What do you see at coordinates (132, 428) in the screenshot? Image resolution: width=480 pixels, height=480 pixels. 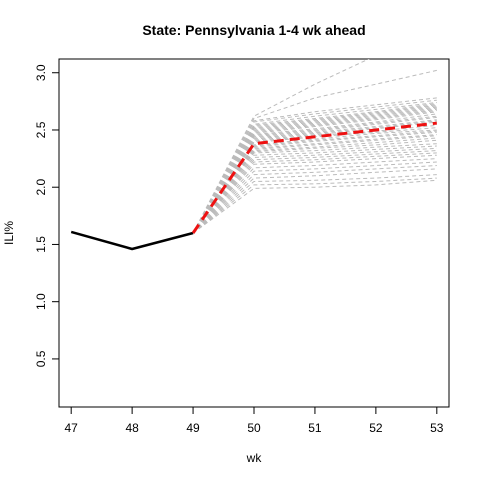 I see `x-tick-label: 48` at bounding box center [132, 428].